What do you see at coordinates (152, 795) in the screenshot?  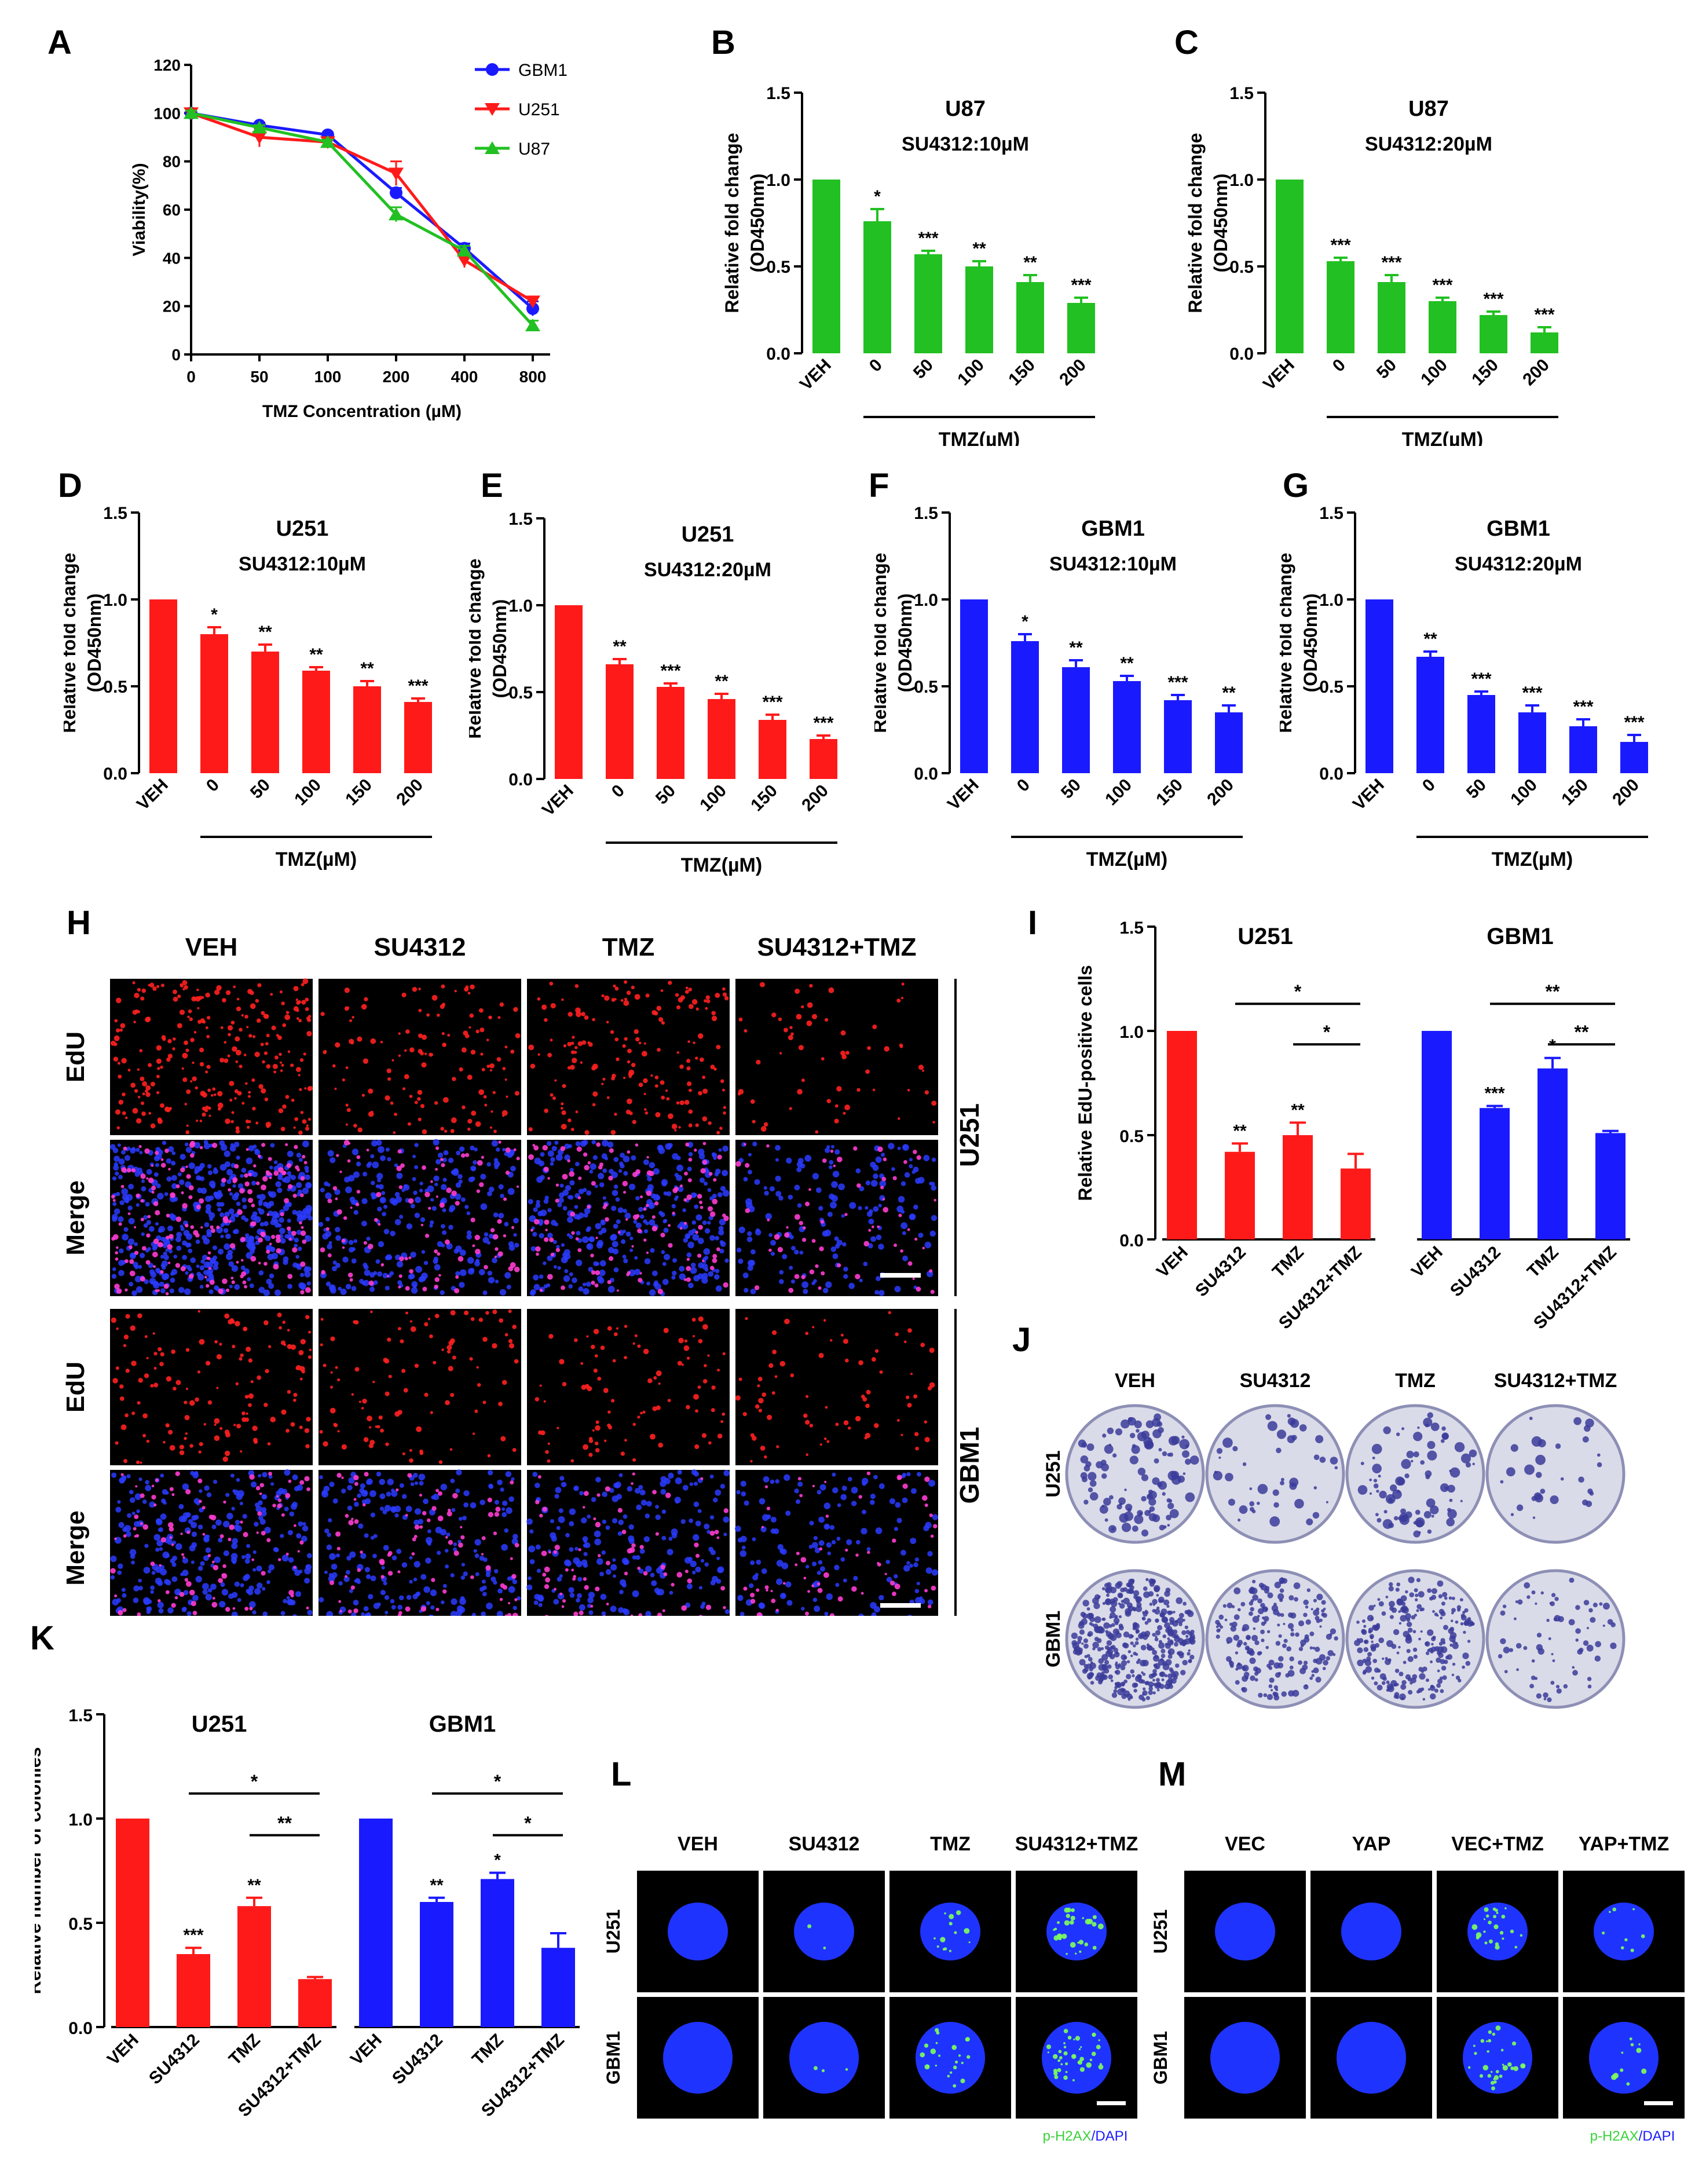 I see `x-tick-label: VEH` at bounding box center [152, 795].